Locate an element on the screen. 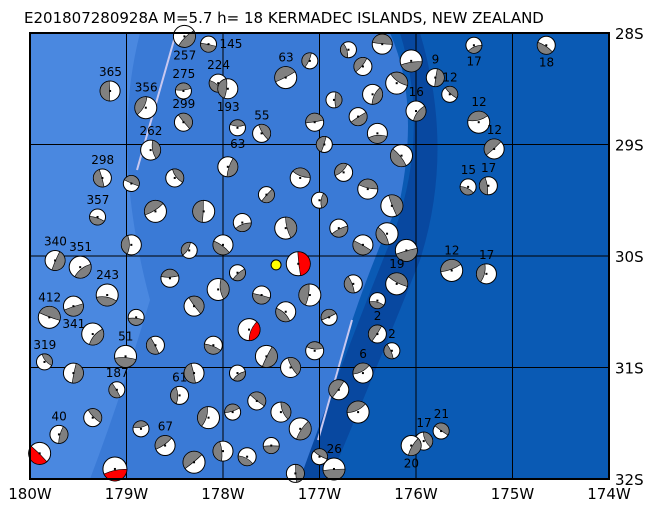 This screenshot has width=654, height=508. depth-label: 356 is located at coordinates (146, 88).